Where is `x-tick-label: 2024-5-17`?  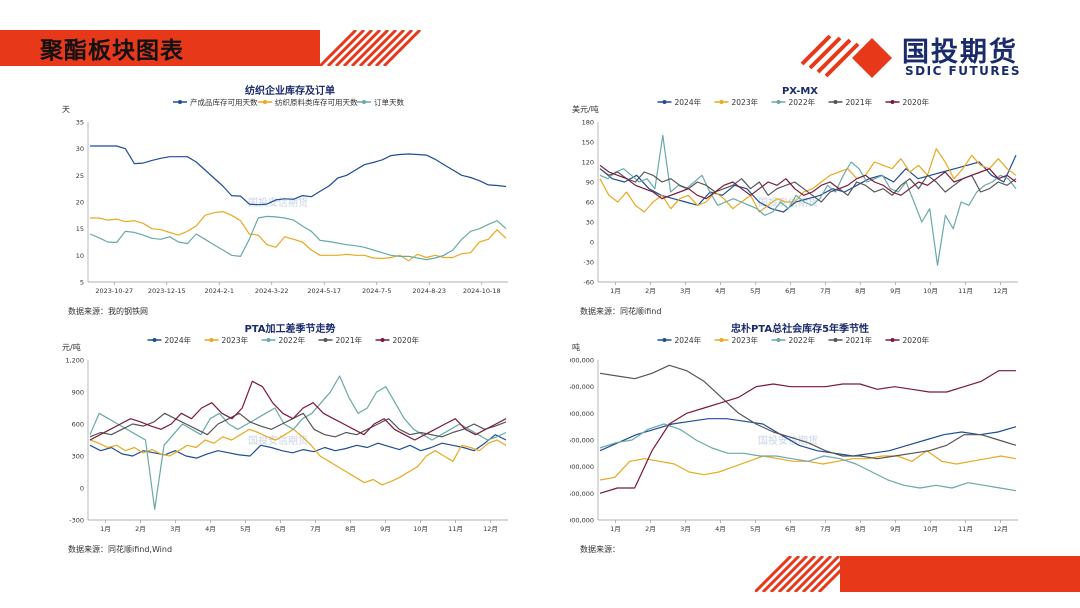 x-tick-label: 2024-5-17 is located at coordinates (324, 291).